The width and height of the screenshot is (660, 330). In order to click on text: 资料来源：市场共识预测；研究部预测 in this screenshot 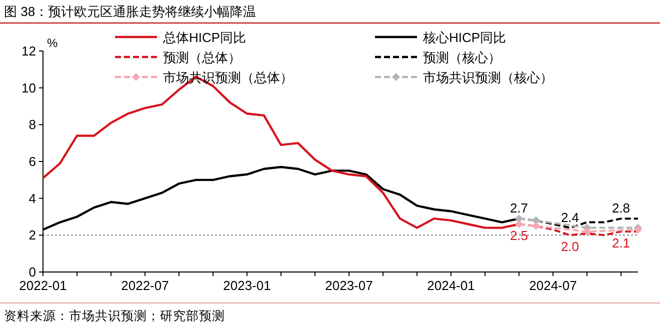, I will do `click(114, 316)`.